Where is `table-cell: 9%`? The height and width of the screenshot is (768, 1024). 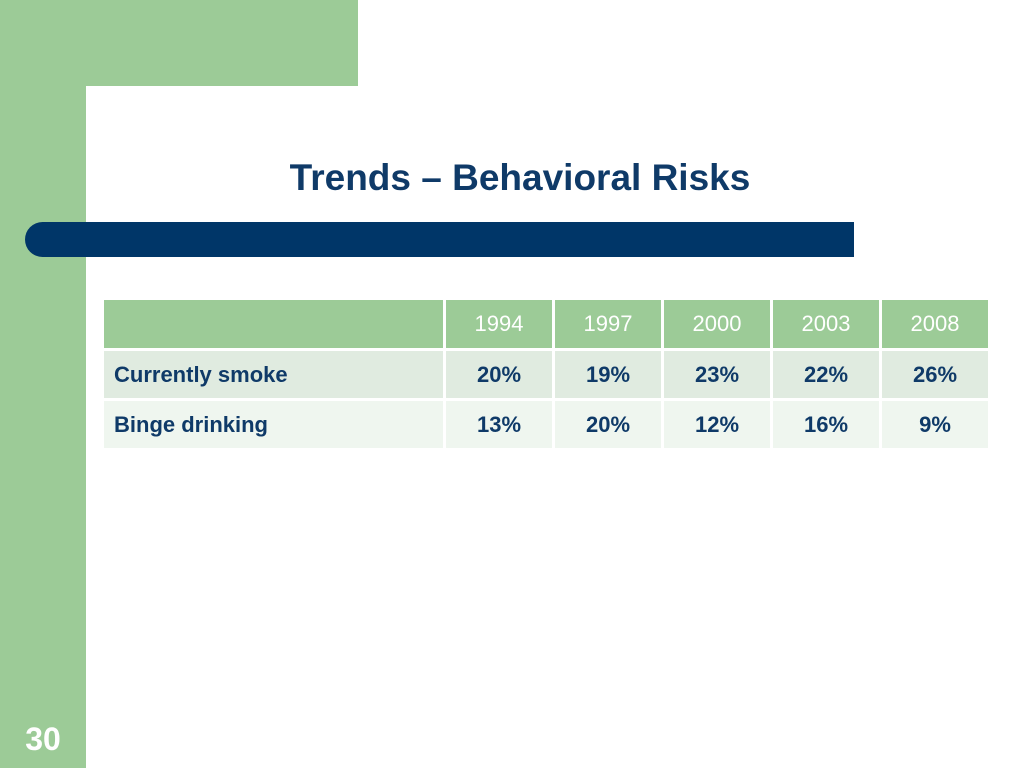 table-cell: 9% is located at coordinates (935, 424).